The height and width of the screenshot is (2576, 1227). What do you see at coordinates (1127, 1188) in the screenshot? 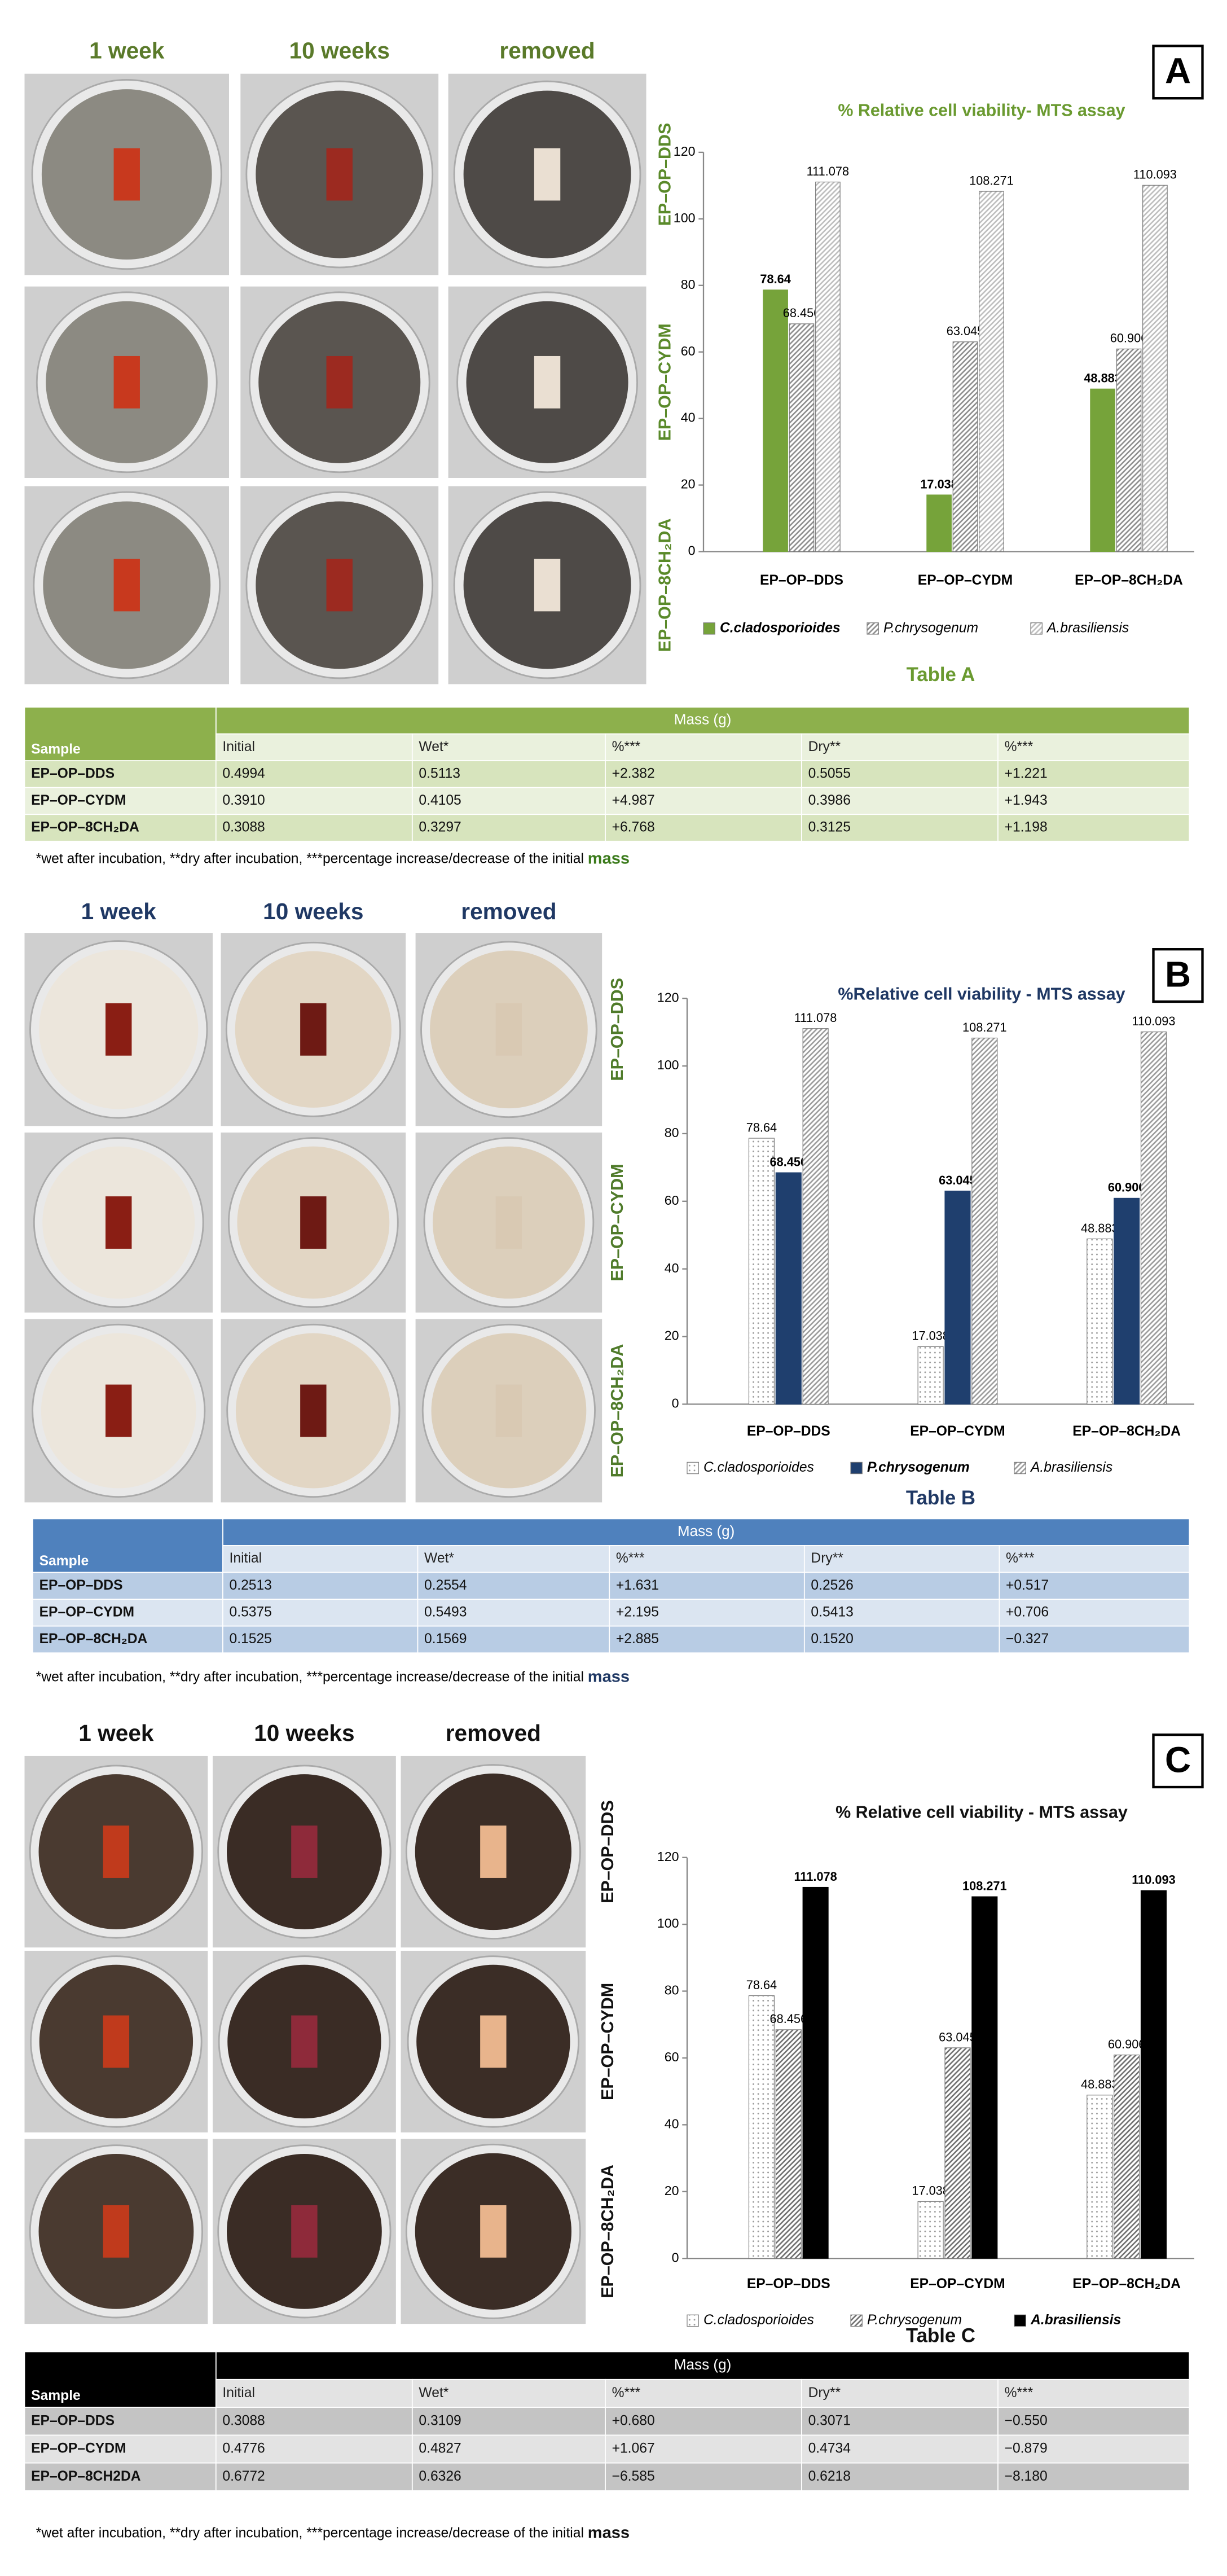
I see `value-label: 60.906` at bounding box center [1127, 1188].